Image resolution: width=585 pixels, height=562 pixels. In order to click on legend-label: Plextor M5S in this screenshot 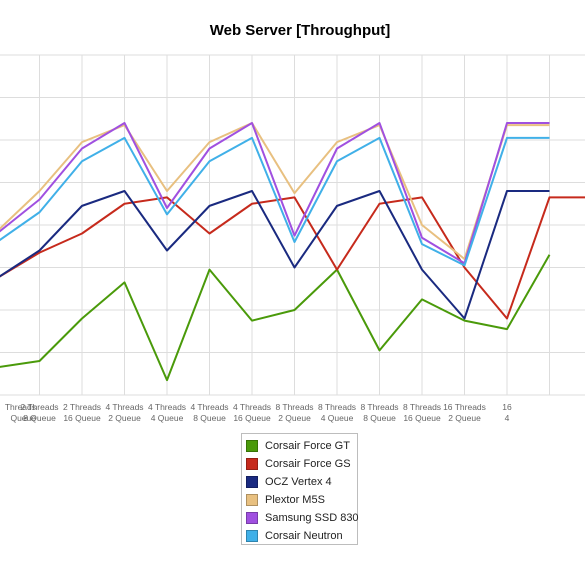, I will do `click(295, 500)`.